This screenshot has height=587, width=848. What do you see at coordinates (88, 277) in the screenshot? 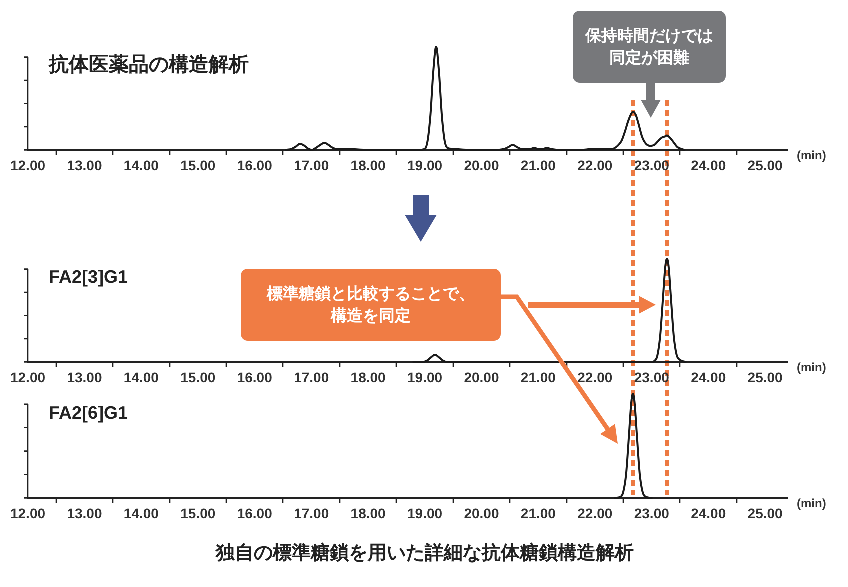
I see `chart-title: FA2[3]G1` at bounding box center [88, 277].